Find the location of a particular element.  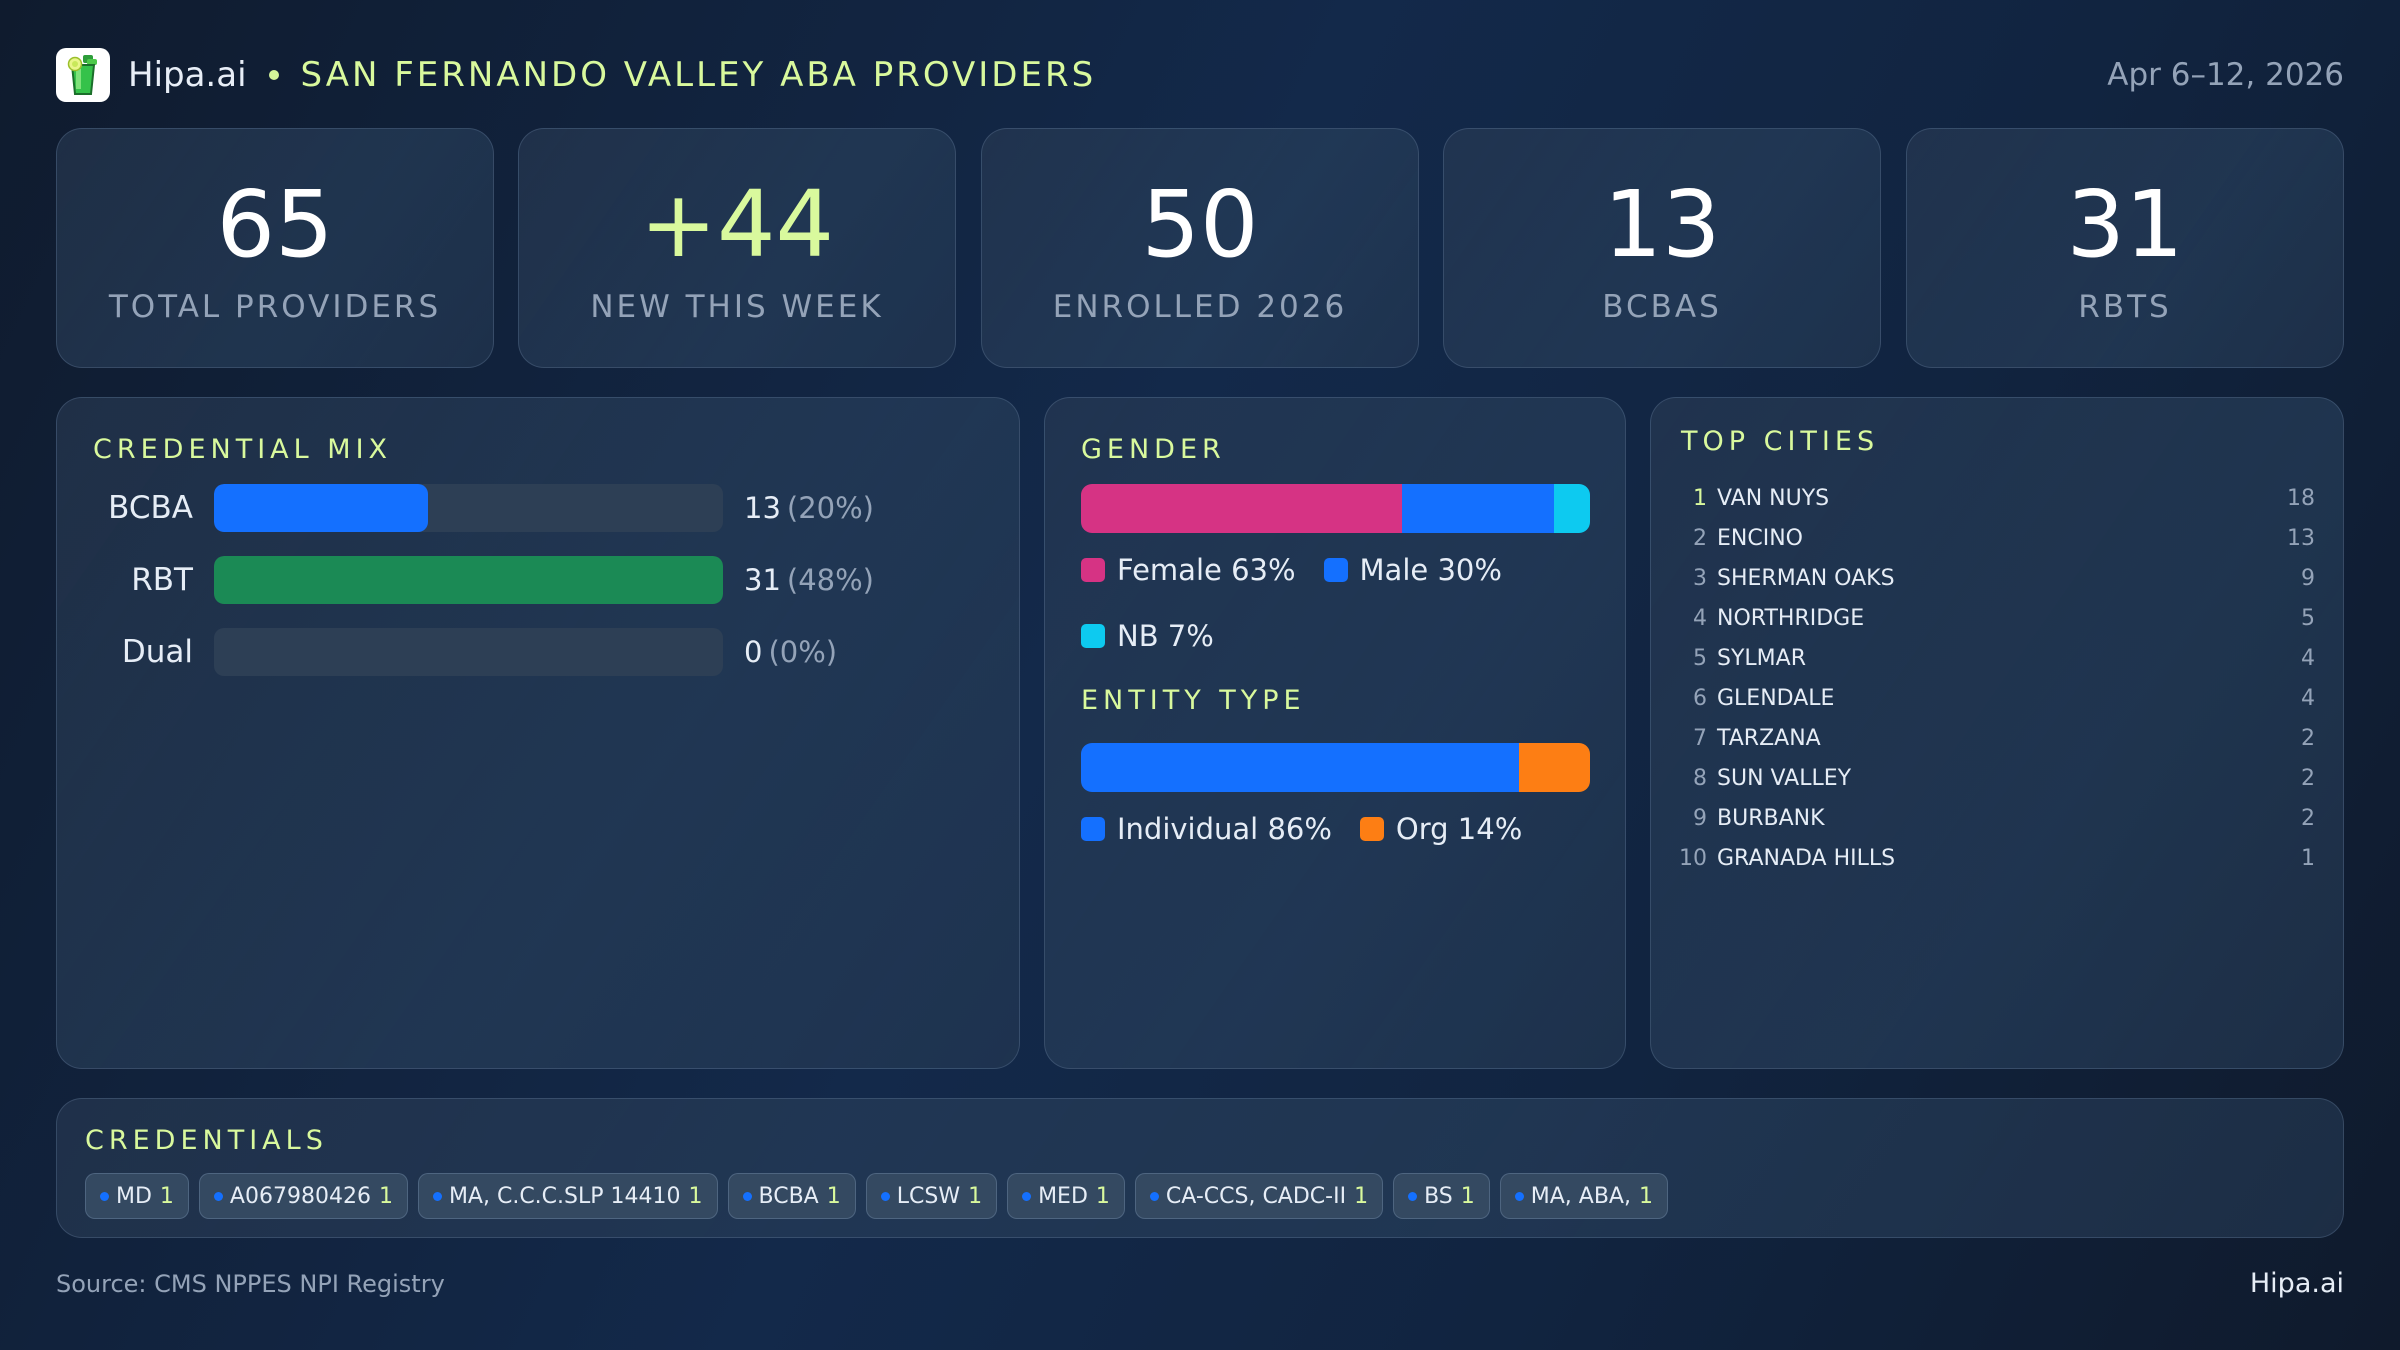

kpi-label: RBTS is located at coordinates (2125, 307).